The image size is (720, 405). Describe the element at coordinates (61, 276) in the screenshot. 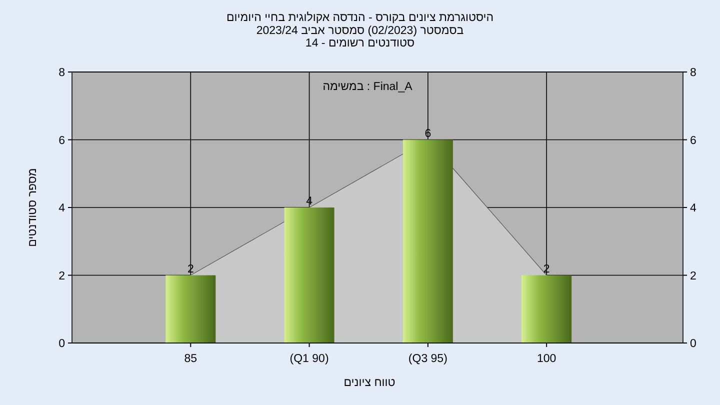

I see `y-tick-label: 2` at that location.